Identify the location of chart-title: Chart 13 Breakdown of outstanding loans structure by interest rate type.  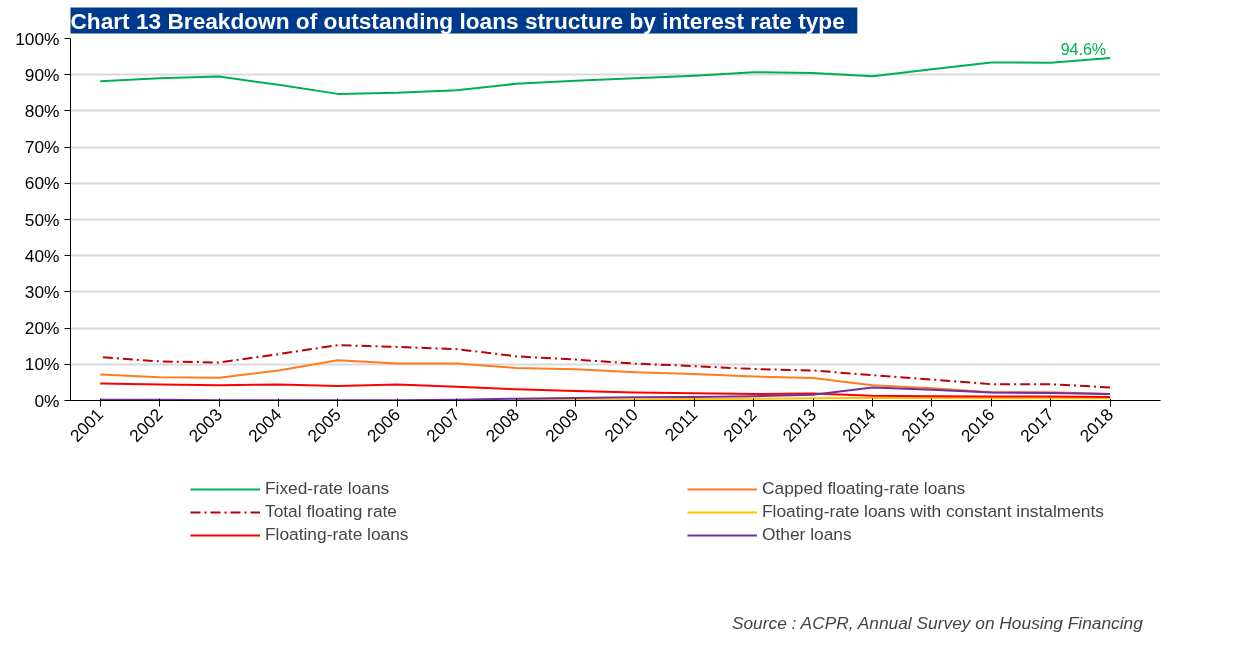
(457, 20).